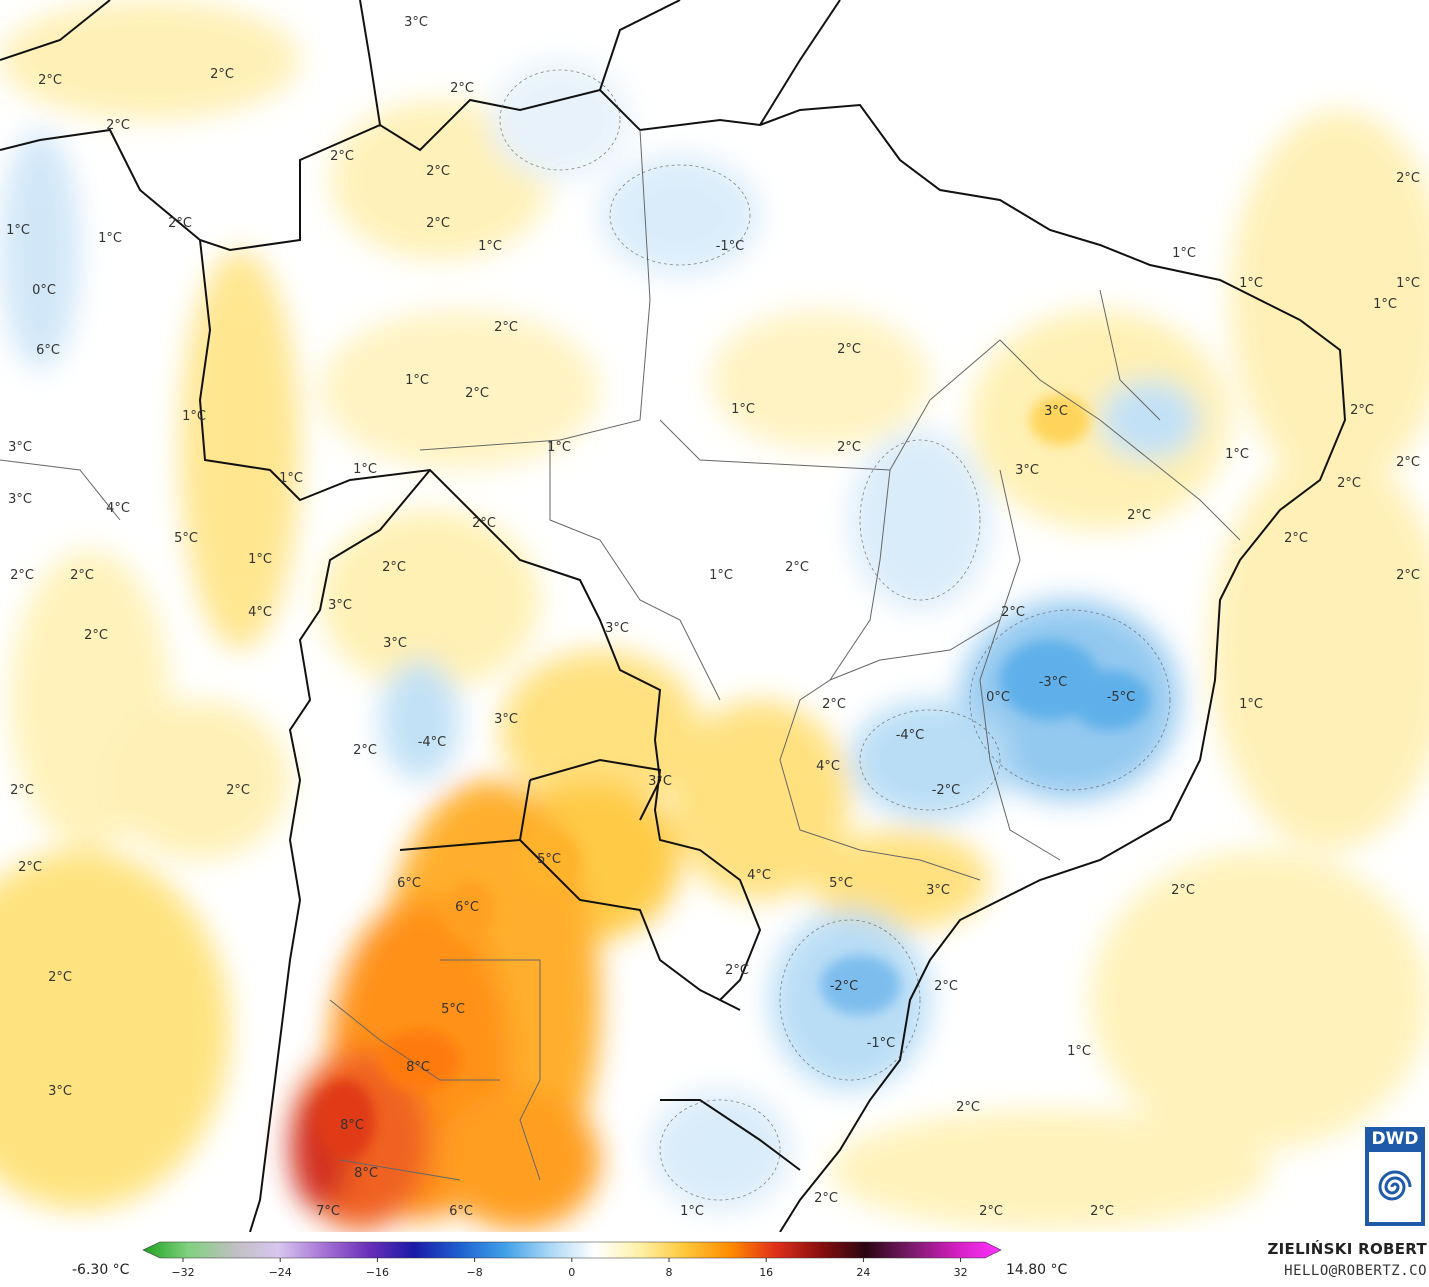 This screenshot has width=1429, height=1287. What do you see at coordinates (377, 1272) in the screenshot?
I see `colorbar-tick-label: −16` at bounding box center [377, 1272].